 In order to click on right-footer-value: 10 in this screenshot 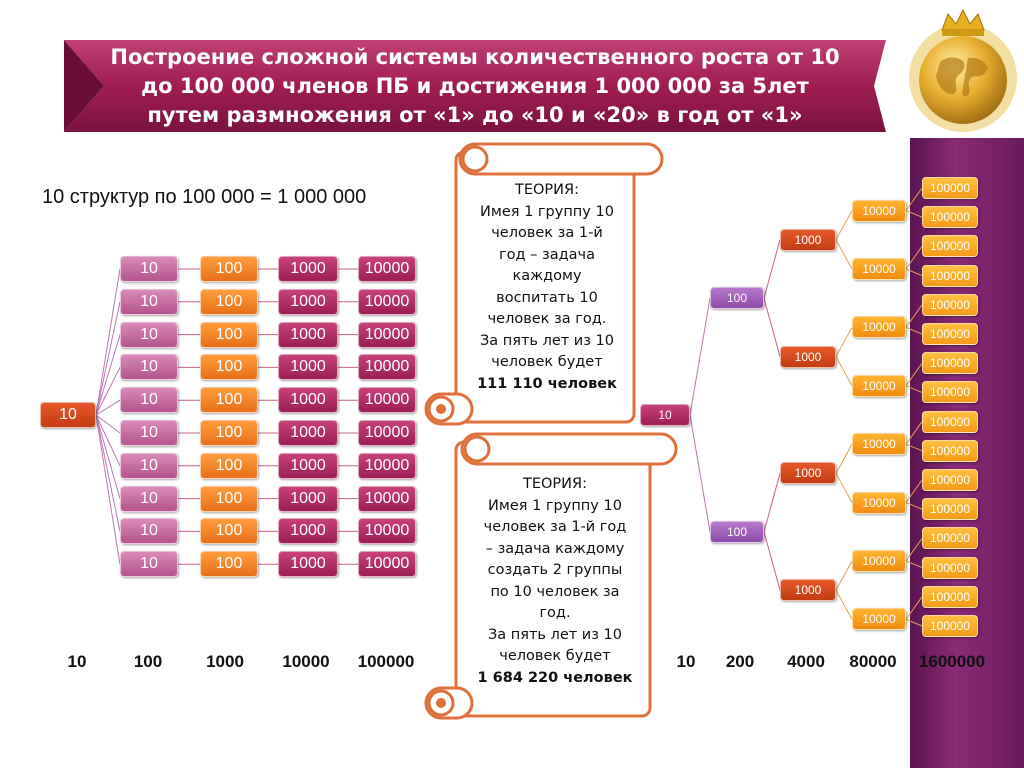, I will do `click(686, 661)`.